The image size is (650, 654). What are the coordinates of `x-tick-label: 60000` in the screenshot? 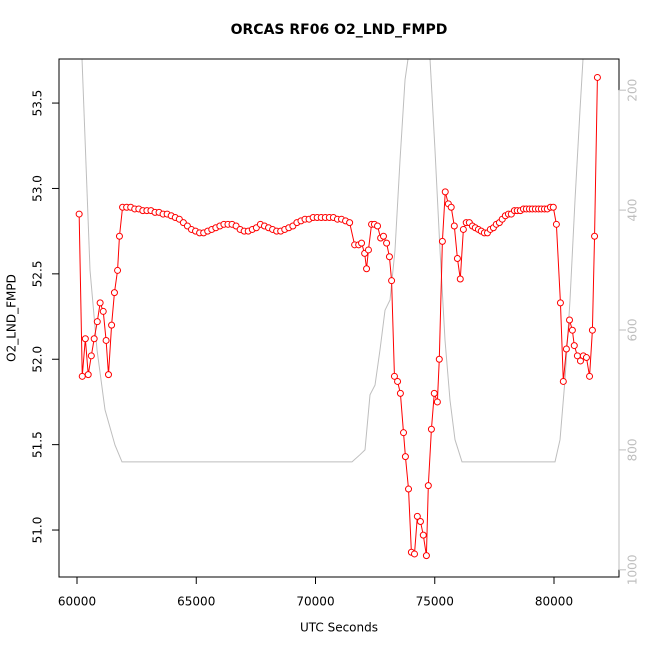 It's located at (77, 602).